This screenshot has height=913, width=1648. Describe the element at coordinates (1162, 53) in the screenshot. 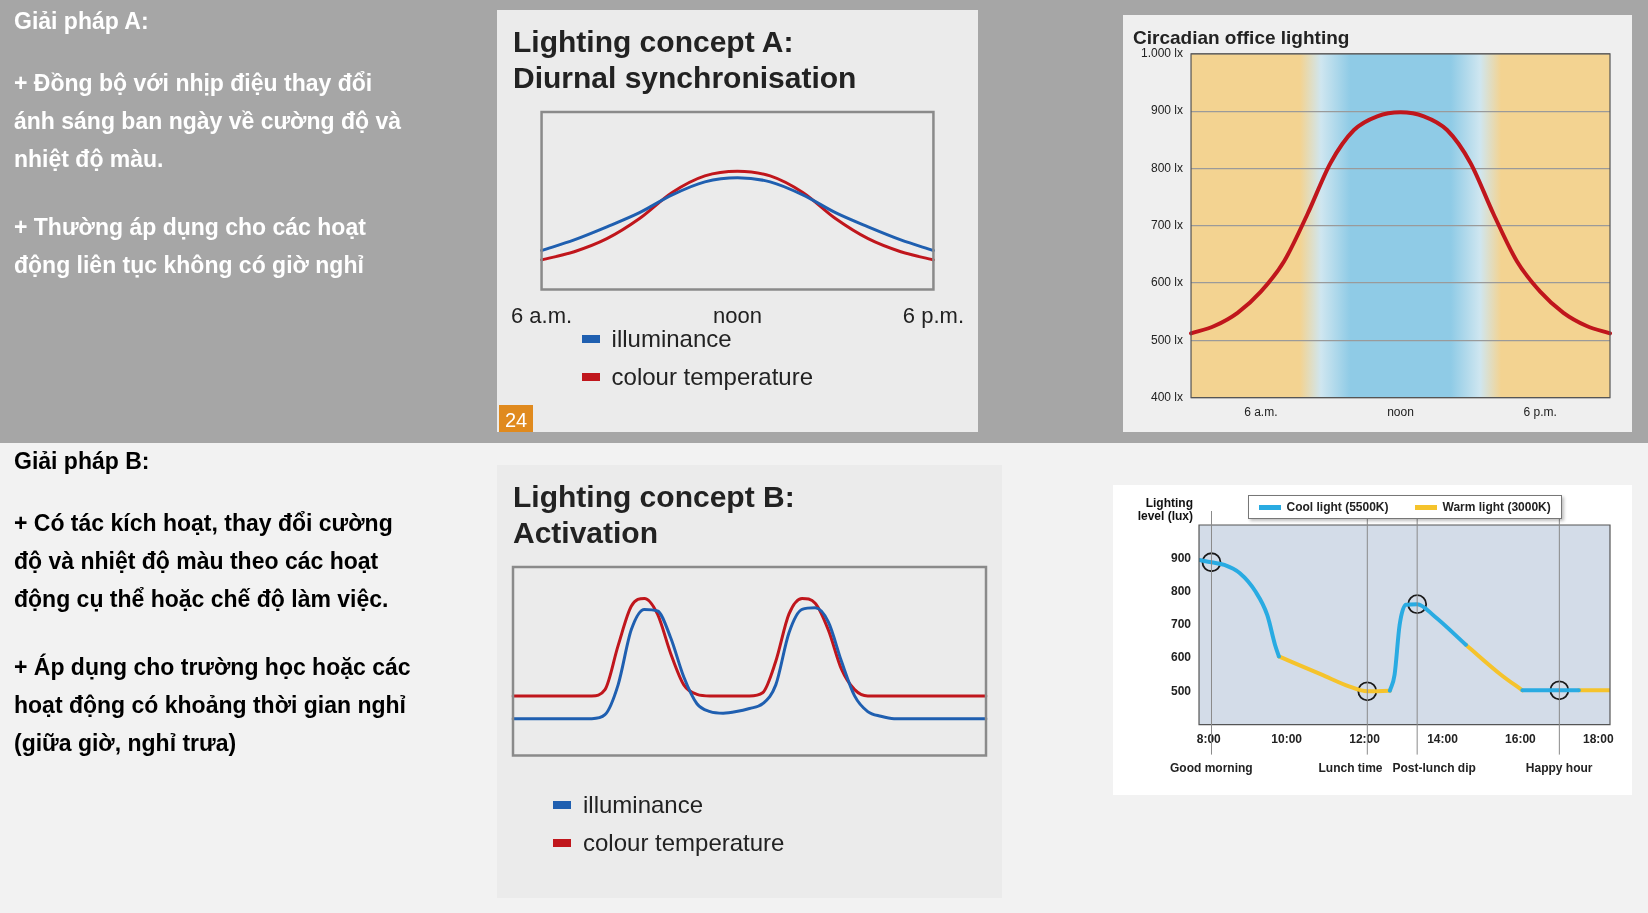

I see `y-tick-label: 1.000 lx` at that location.